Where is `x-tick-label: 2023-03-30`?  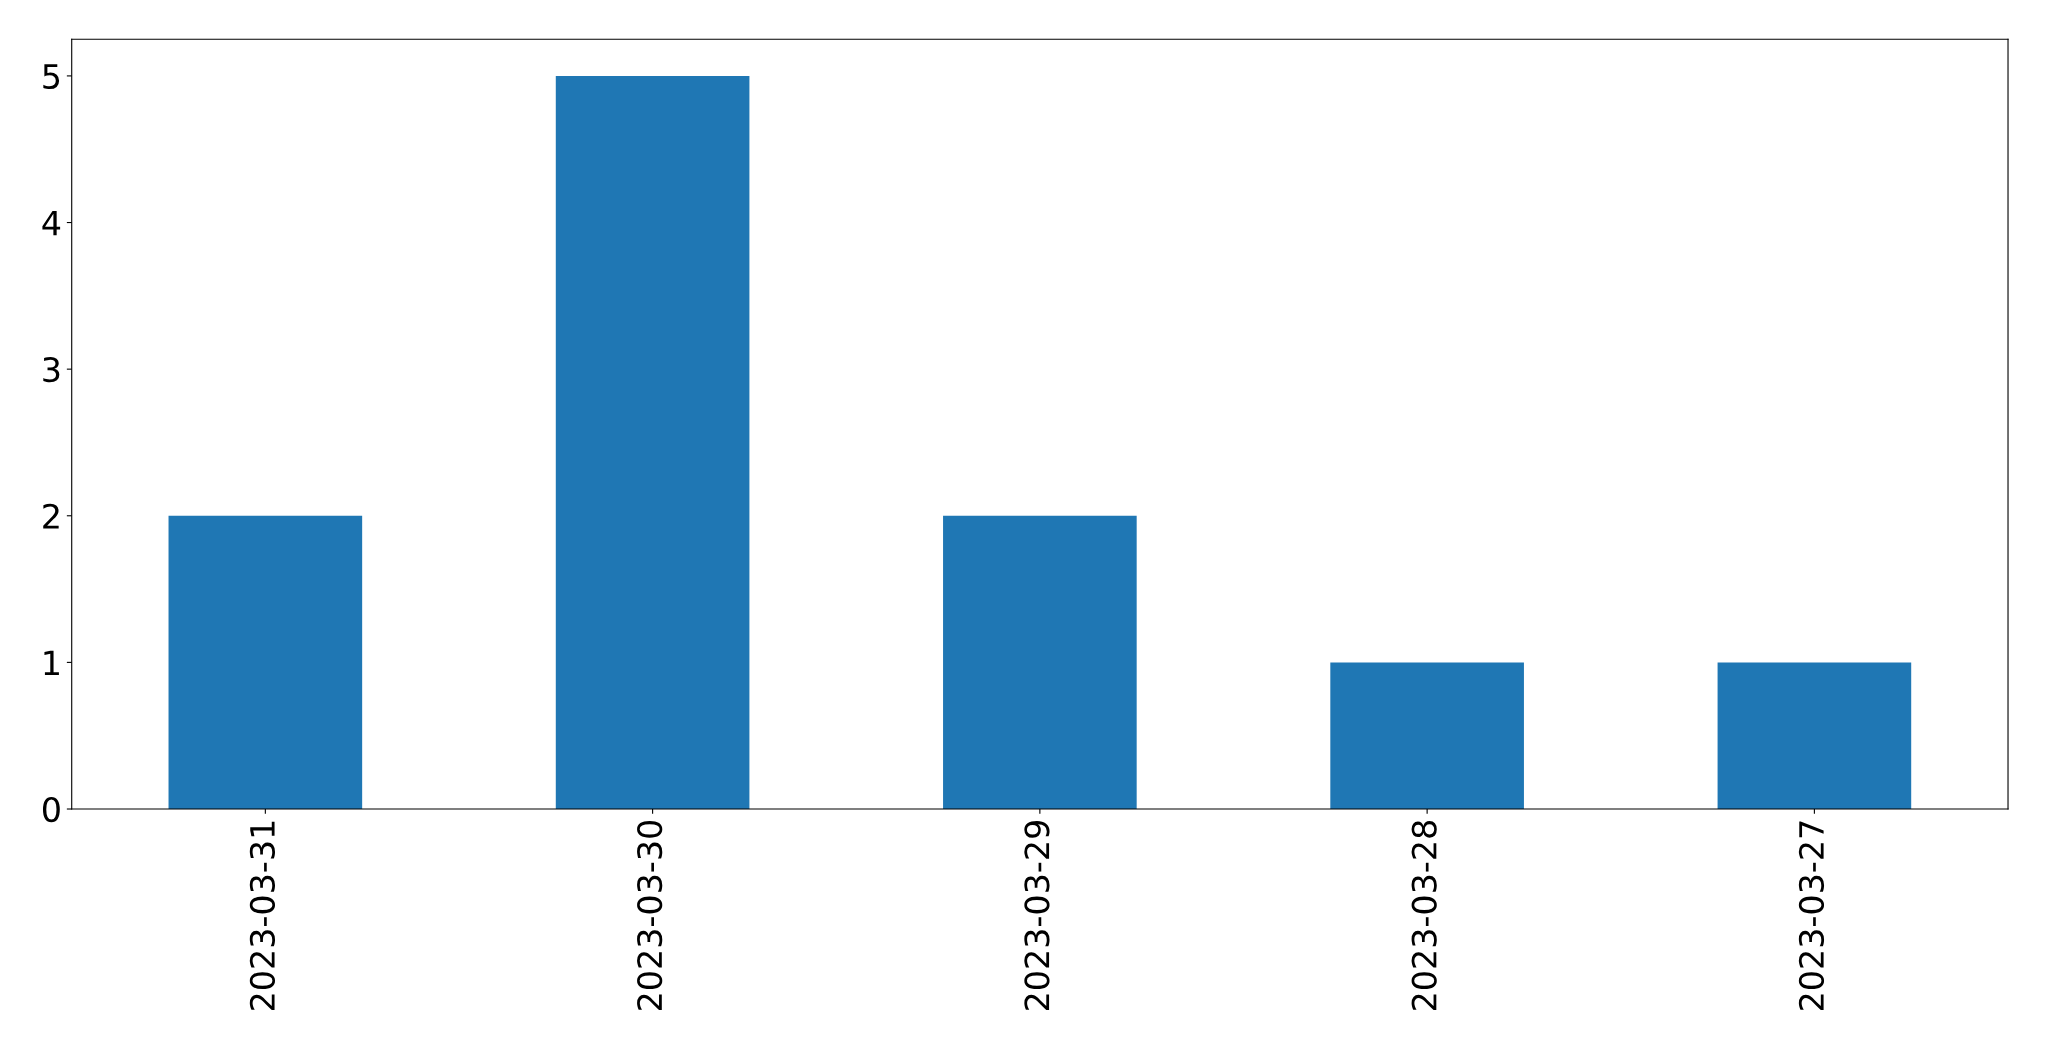
x-tick-label: 2023-03-30 is located at coordinates (650, 915).